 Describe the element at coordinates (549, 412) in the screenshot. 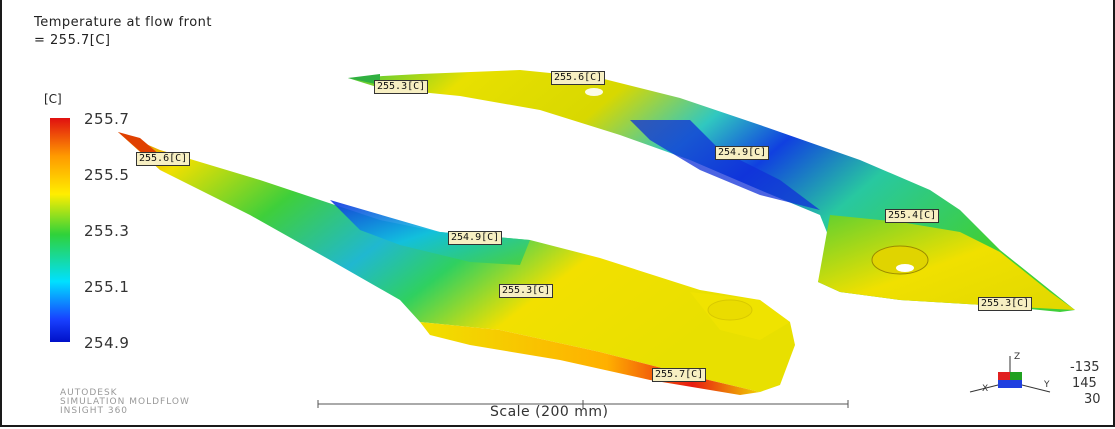

I see `scale-label: Scale (200 mm)` at that location.